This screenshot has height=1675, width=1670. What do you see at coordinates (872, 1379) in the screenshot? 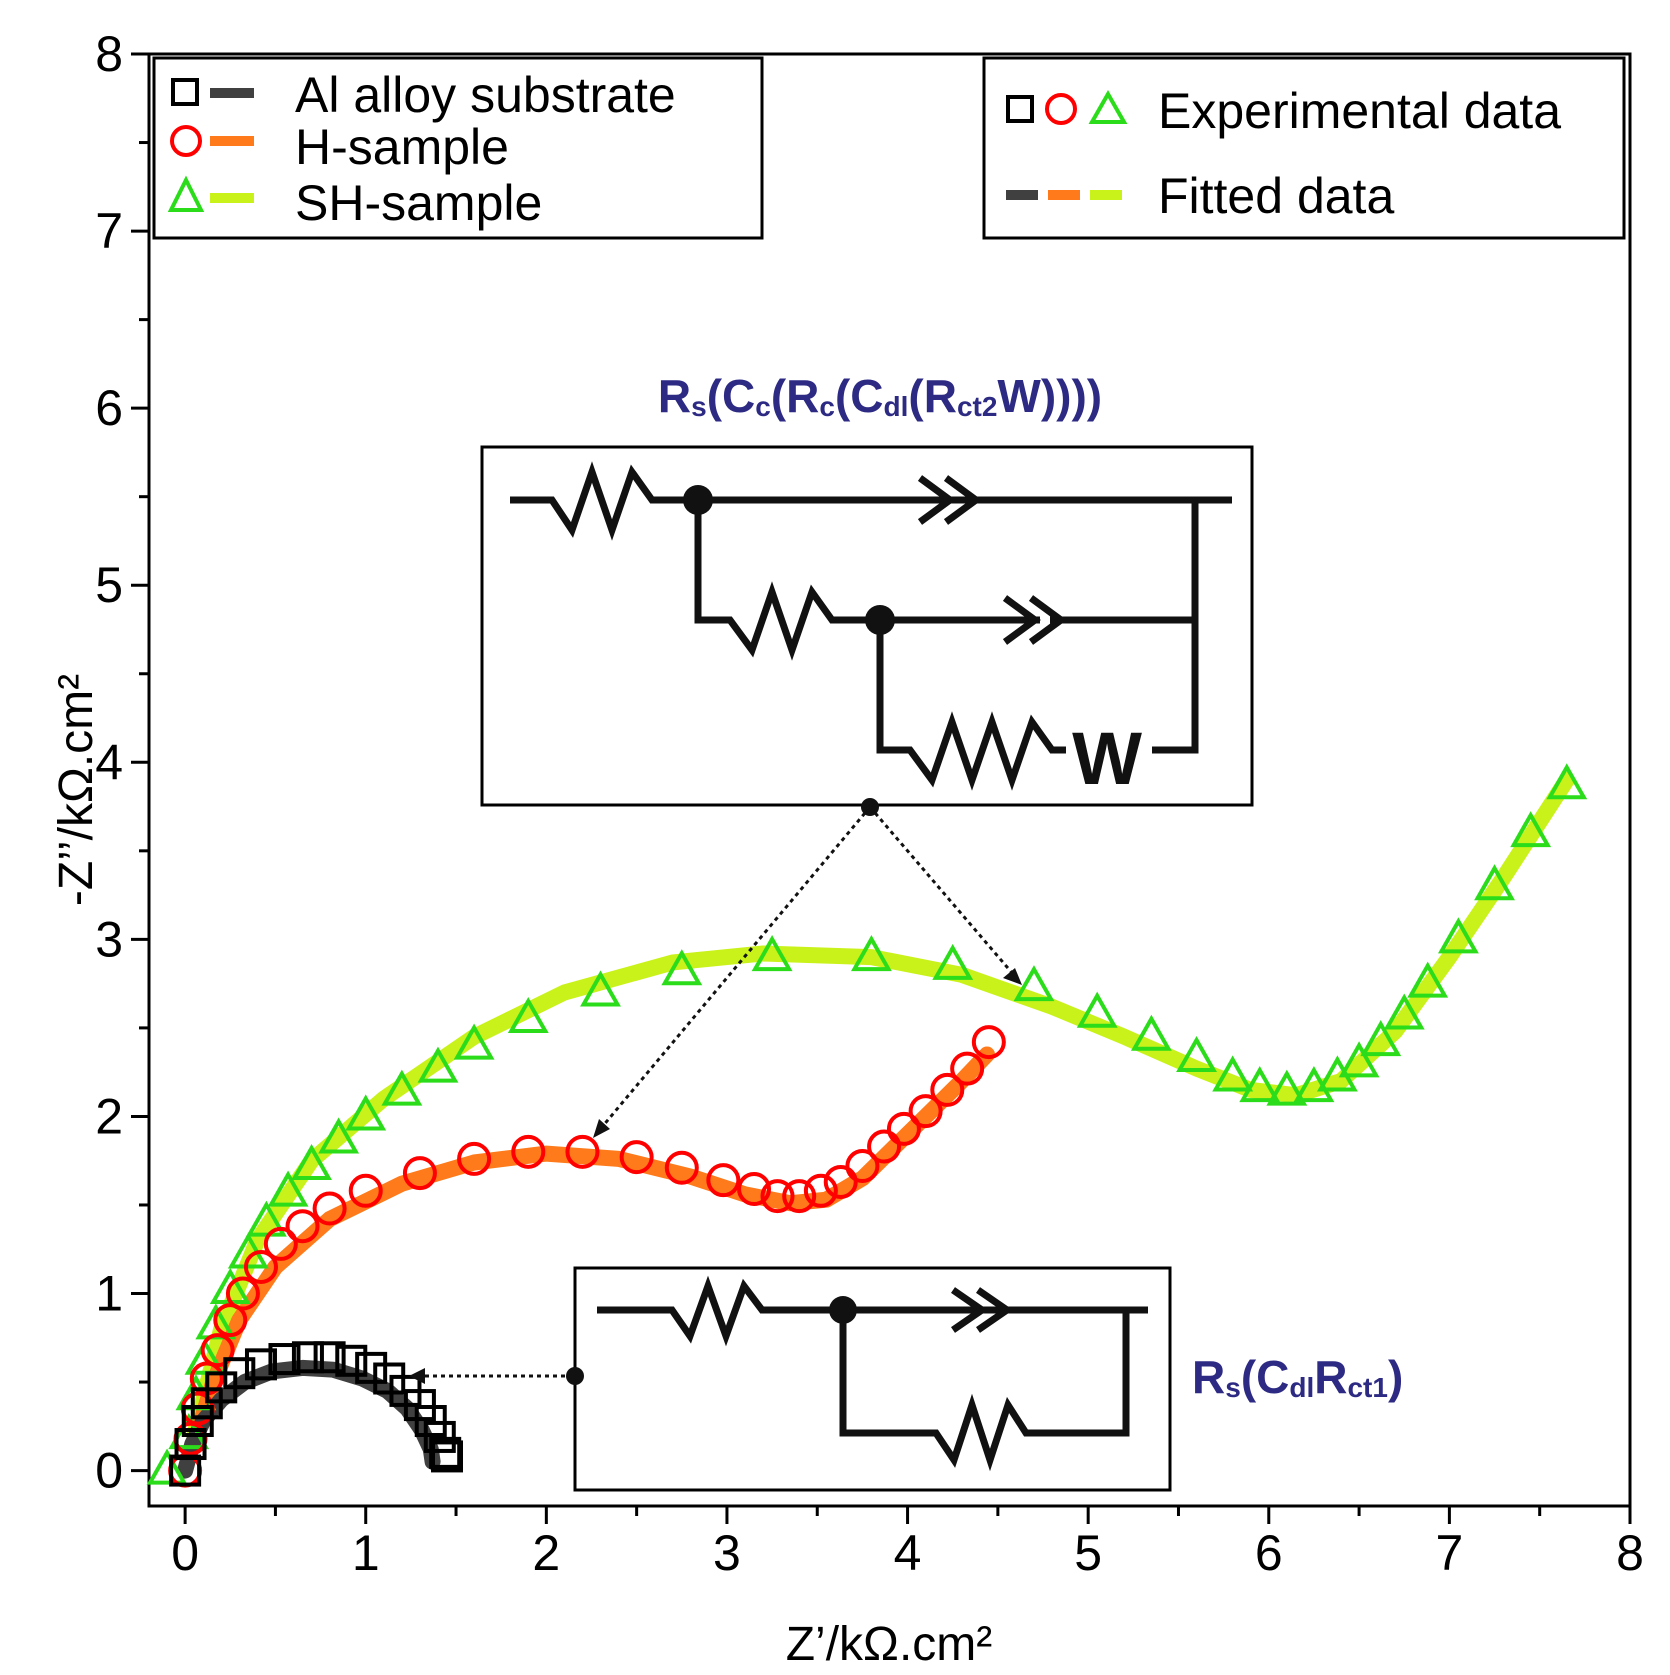
I see `circuit-bottom-box` at bounding box center [872, 1379].